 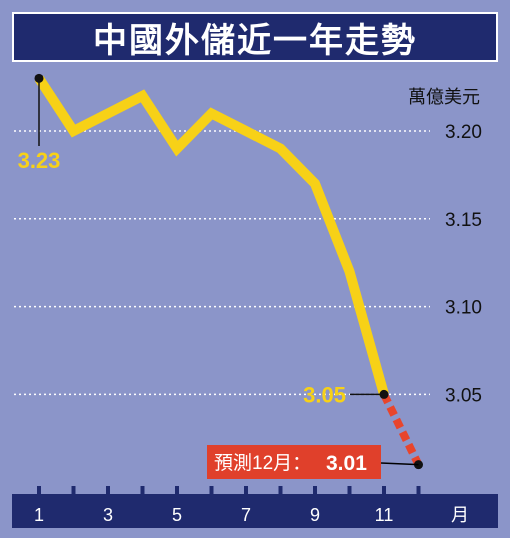 I want to click on x-axis-unit: 月, so click(x=460, y=515).